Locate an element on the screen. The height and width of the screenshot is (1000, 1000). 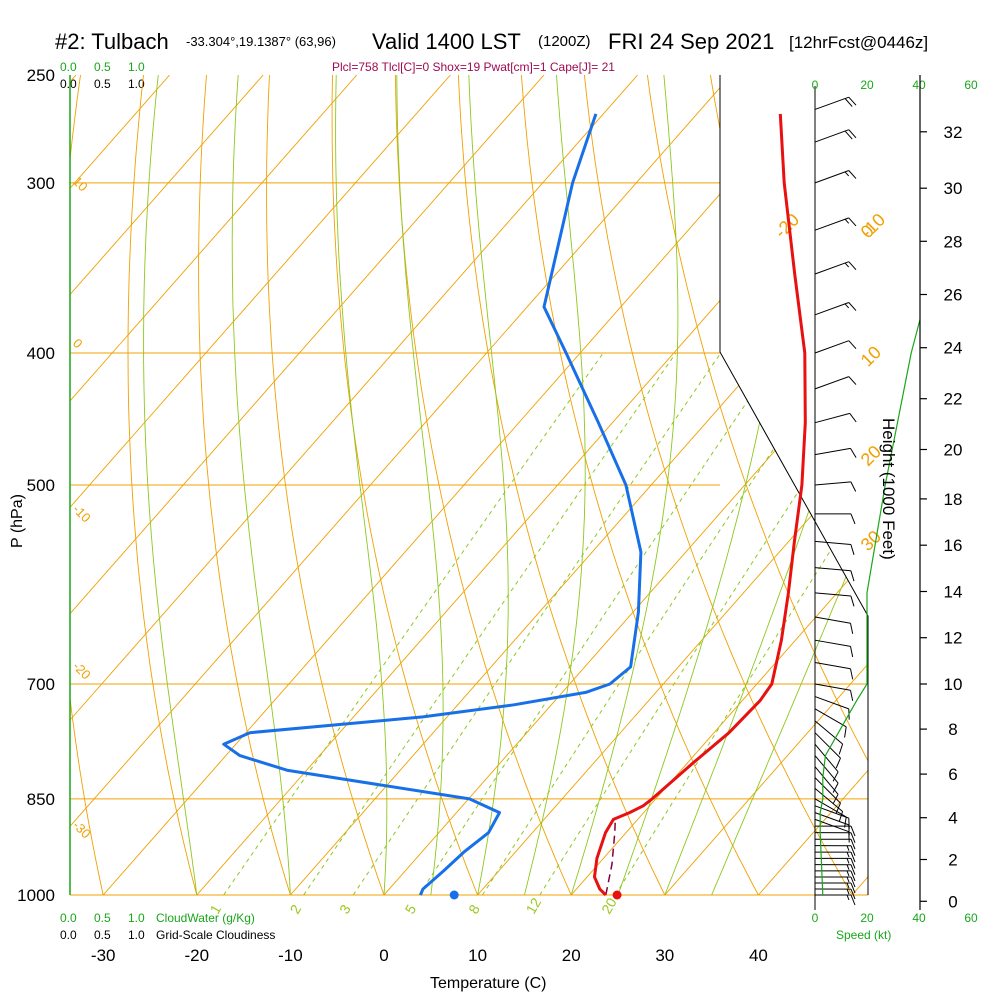
cloudiness-tick-1-bottom: 1.0 is located at coordinates (136, 935).